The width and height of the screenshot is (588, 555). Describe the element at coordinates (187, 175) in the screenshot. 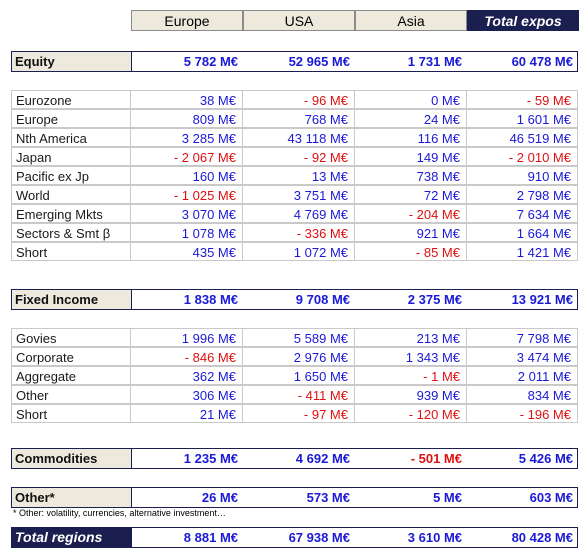

I see `equity-value-cell: 160 M€` at that location.